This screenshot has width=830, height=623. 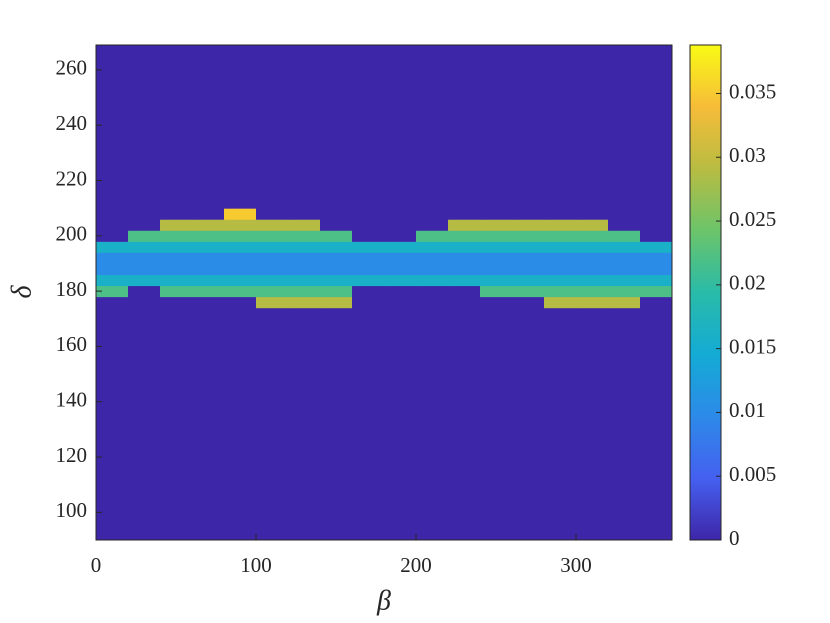 What do you see at coordinates (72, 455) in the screenshot?
I see `y-tick-label: 120` at bounding box center [72, 455].